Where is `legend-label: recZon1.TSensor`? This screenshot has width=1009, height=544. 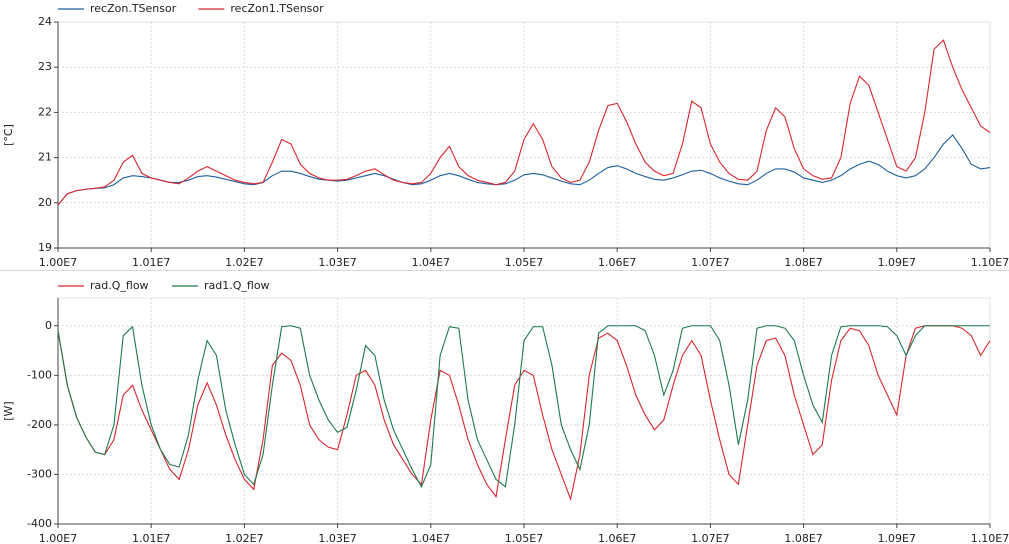
legend-label: recZon1.TSensor is located at coordinates (277, 8).